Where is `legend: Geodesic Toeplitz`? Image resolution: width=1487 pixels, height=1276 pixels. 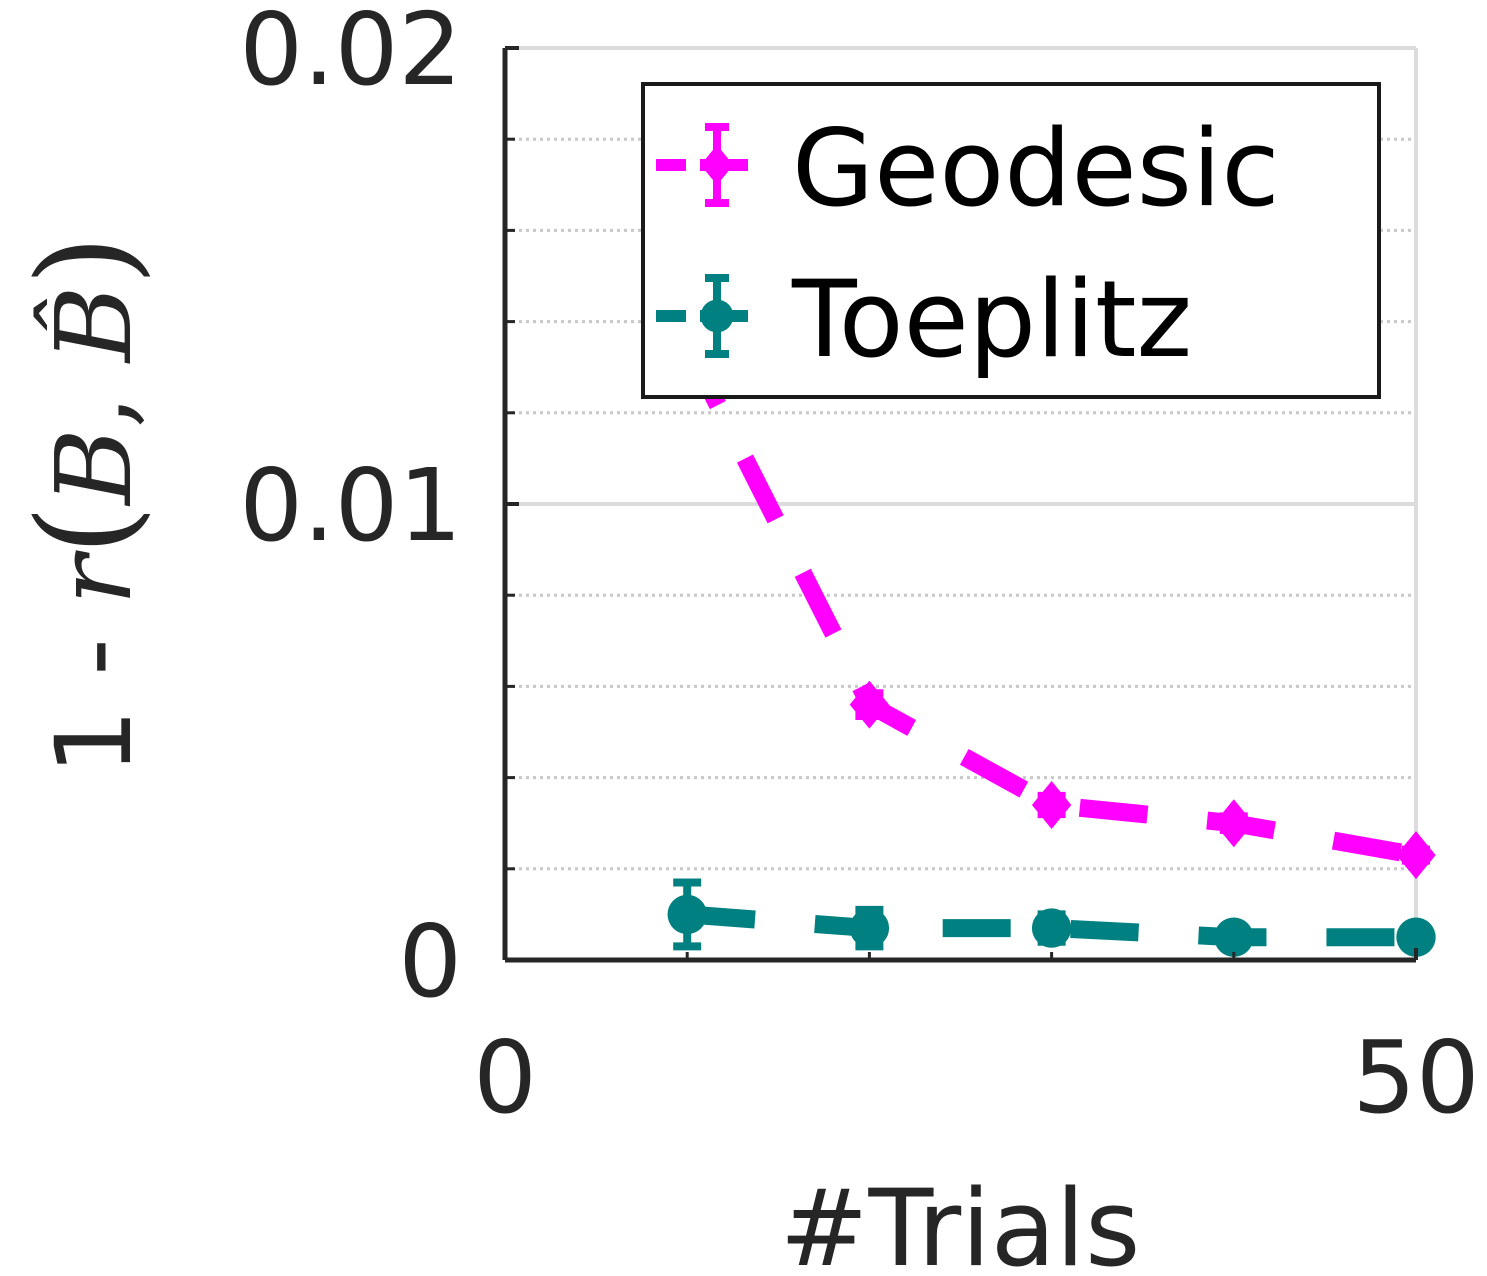 legend: Geodesic Toeplitz is located at coordinates (1011, 240).